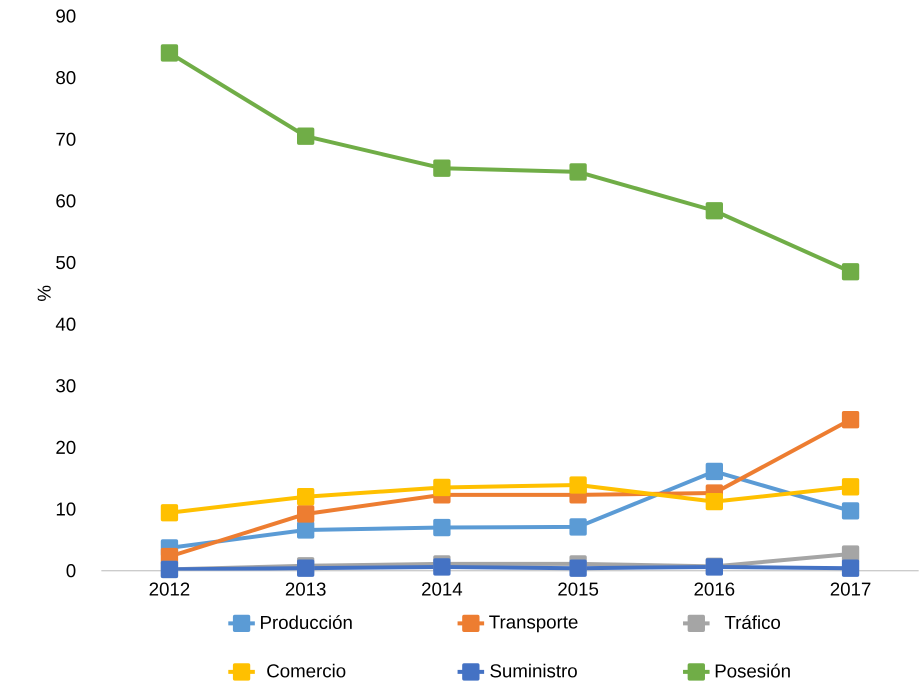  I want to click on y-tick-label: 20, so click(66, 447).